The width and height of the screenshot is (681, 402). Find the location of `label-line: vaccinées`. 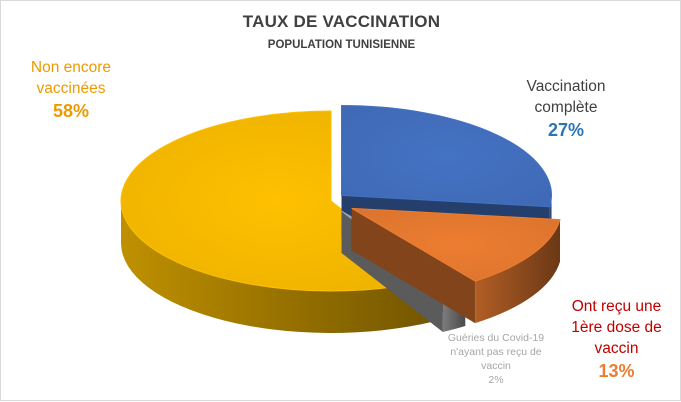

label-line: vaccinées is located at coordinates (71, 88).